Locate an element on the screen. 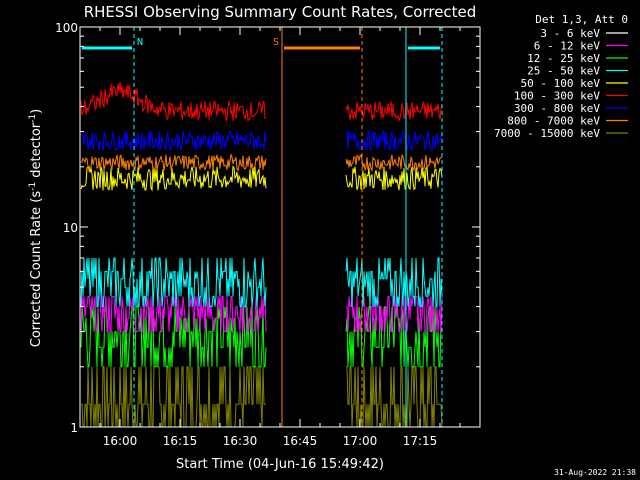 This screenshot has width=640, height=480. x-tick-label-5: 17:15 is located at coordinates (420, 441).